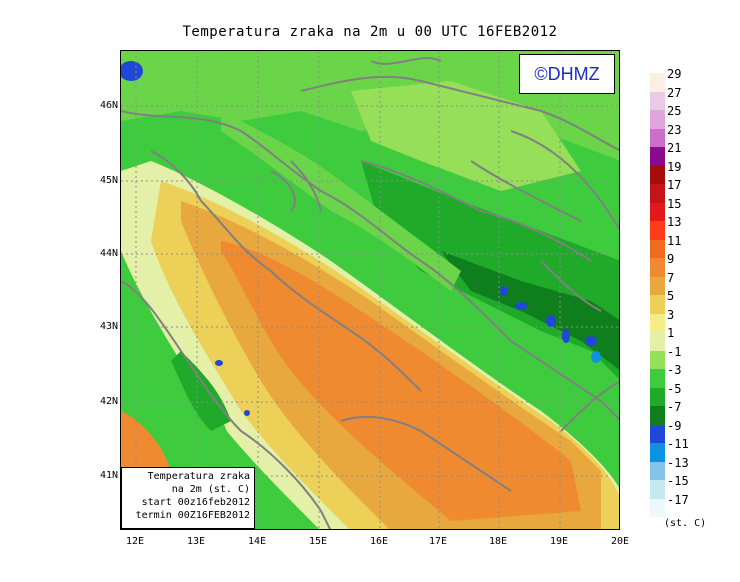 This screenshot has width=740, height=582. I want to click on legend-label: 11, so click(674, 240).